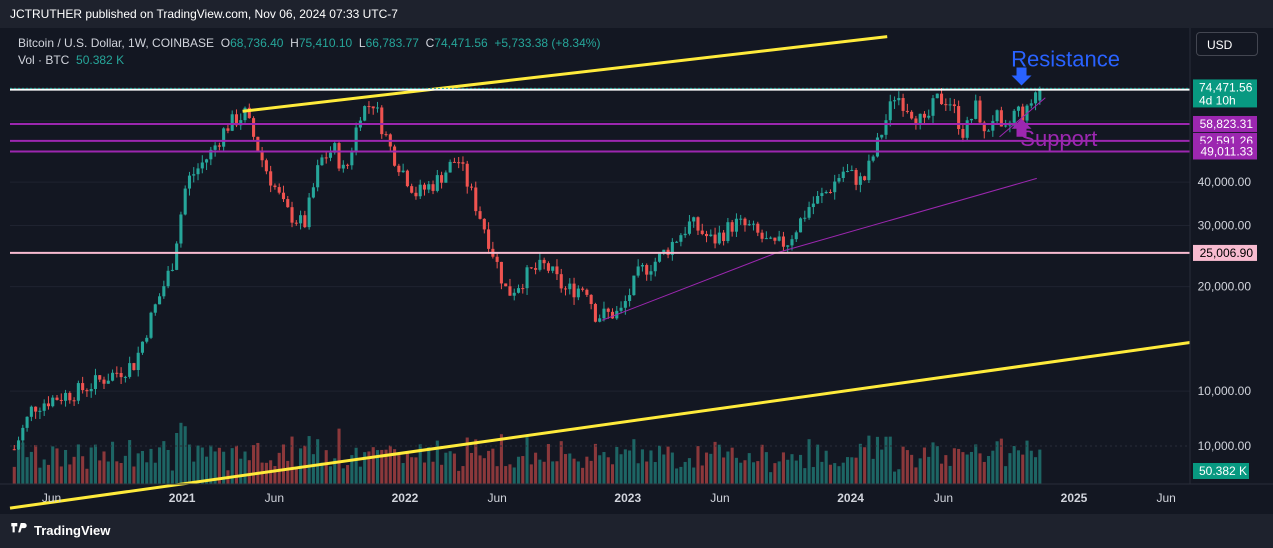 The width and height of the screenshot is (1273, 548). Describe the element at coordinates (850, 498) in the screenshot. I see `x-tick-label: 2024` at that location.